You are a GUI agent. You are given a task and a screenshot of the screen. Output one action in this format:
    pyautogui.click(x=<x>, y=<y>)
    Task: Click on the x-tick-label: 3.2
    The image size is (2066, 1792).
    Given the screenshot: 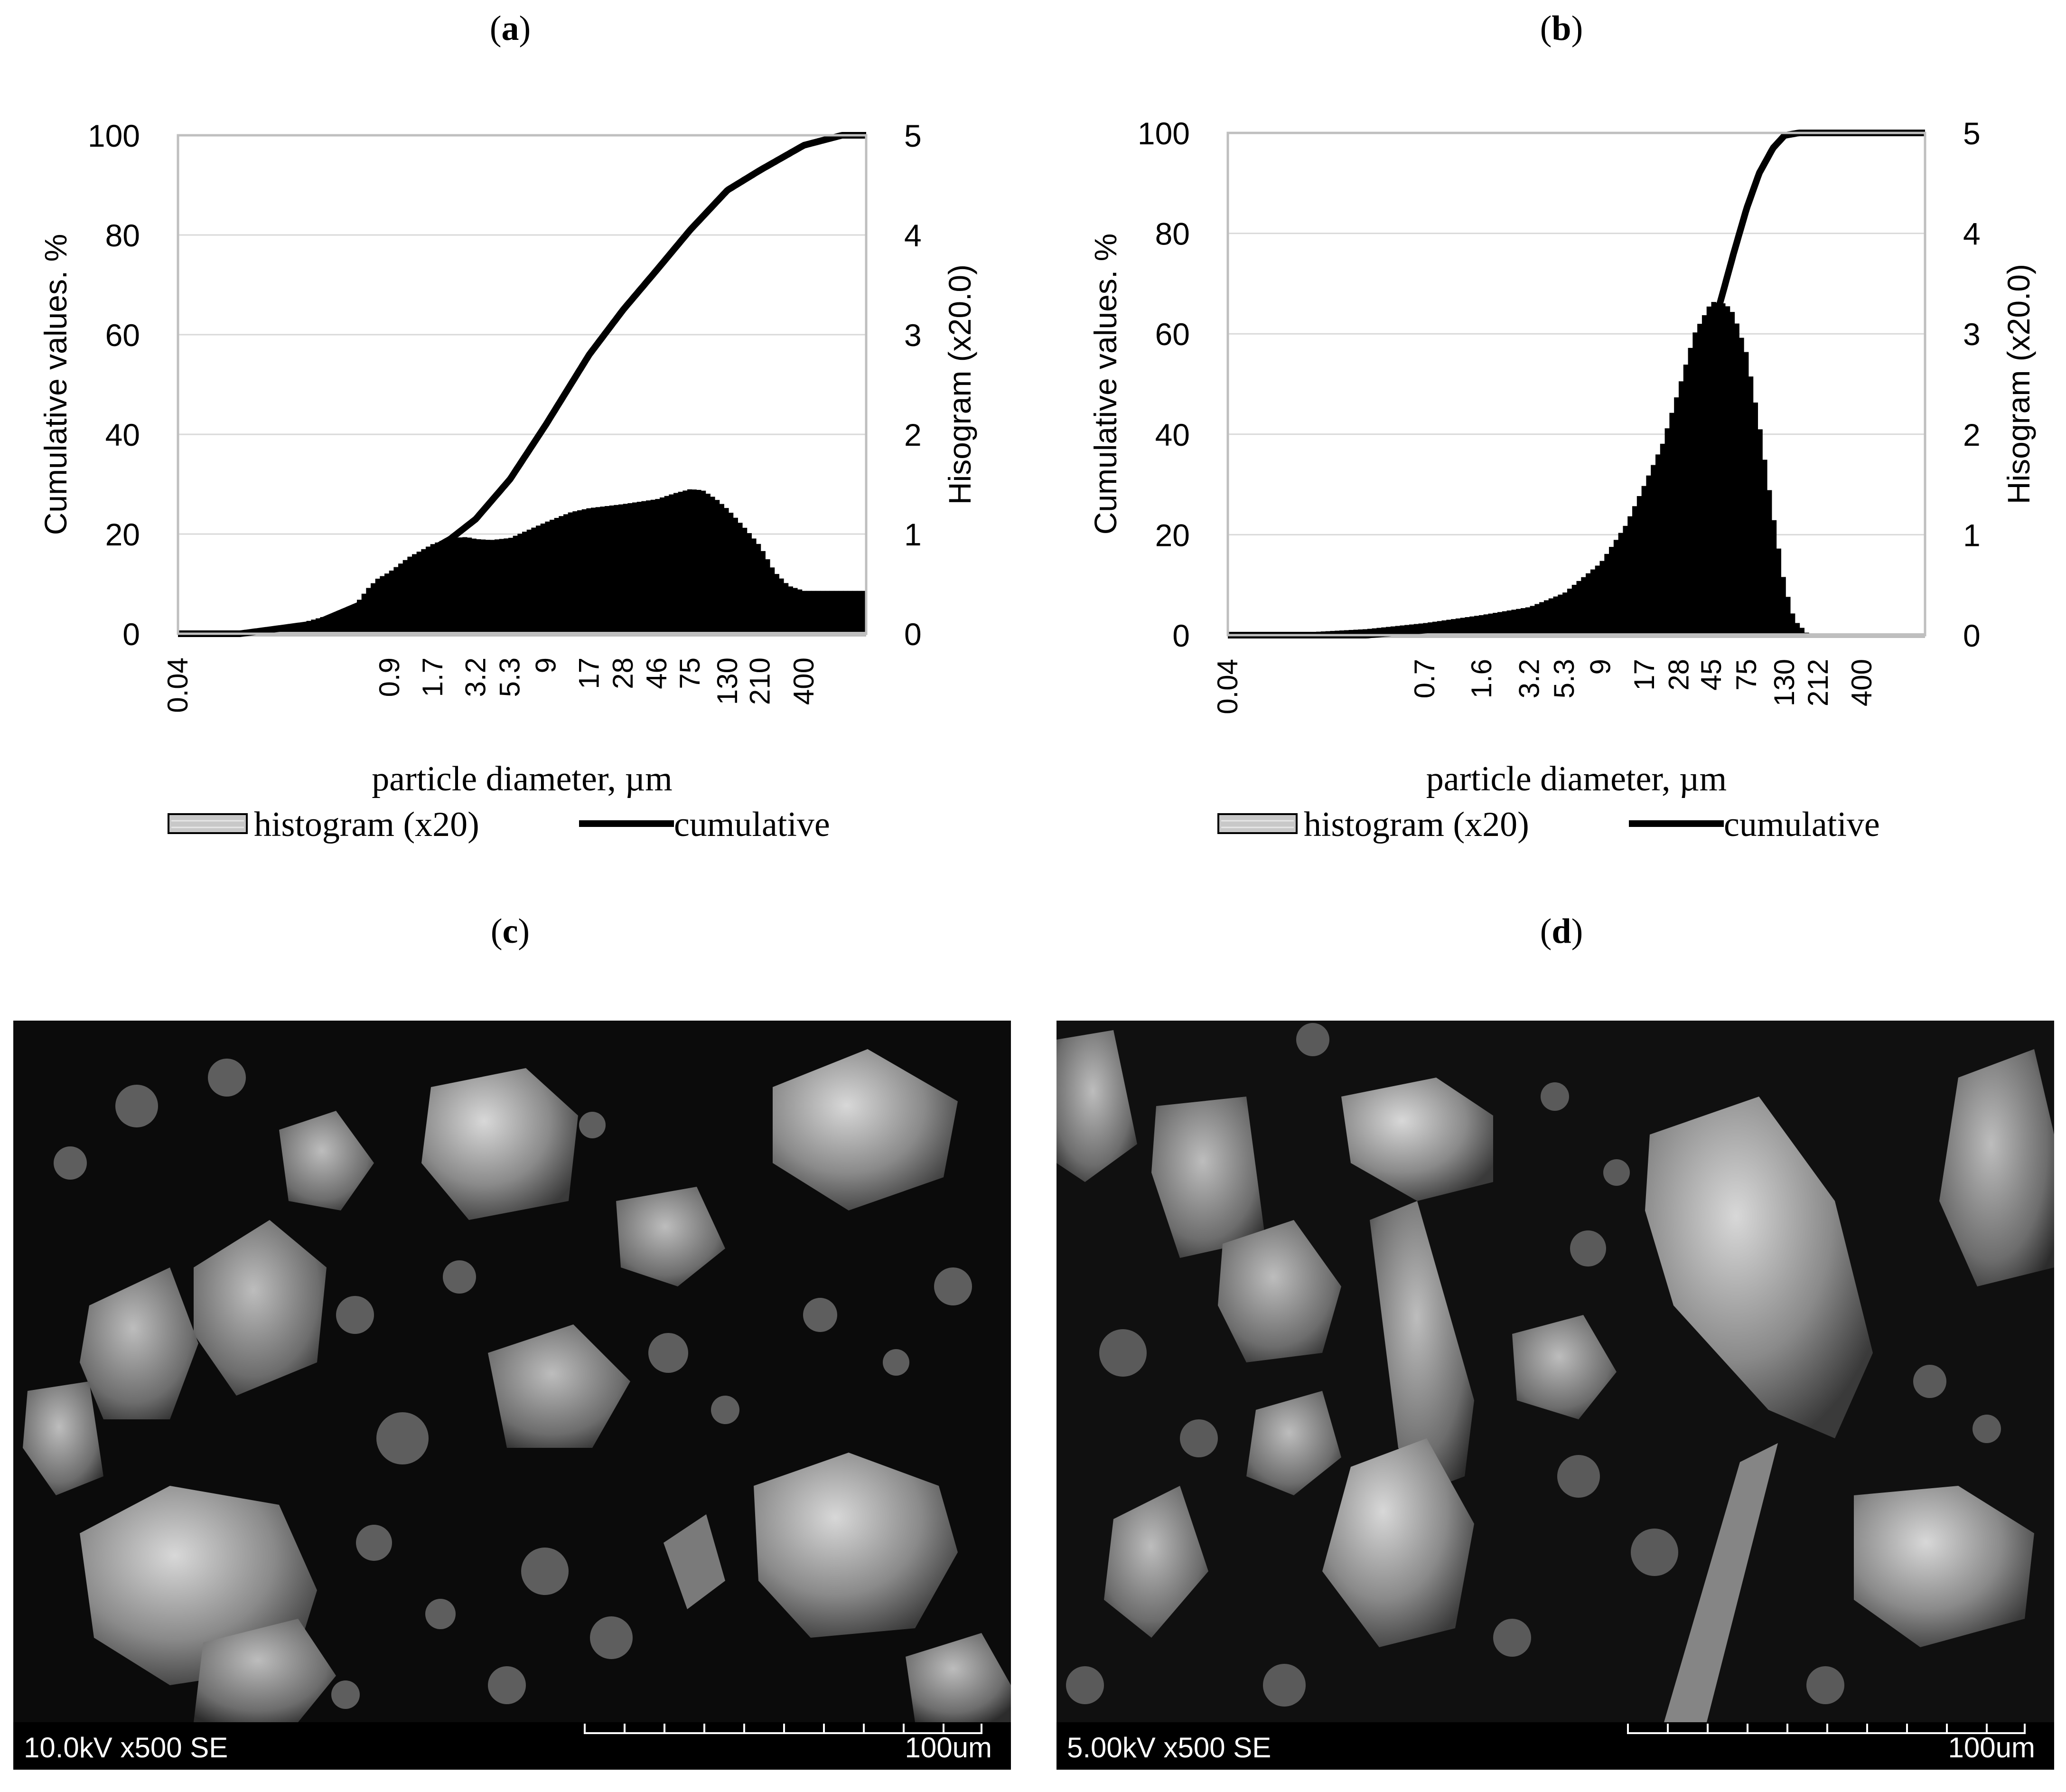 What is the action you would take?
    pyautogui.click(x=1529, y=678)
    